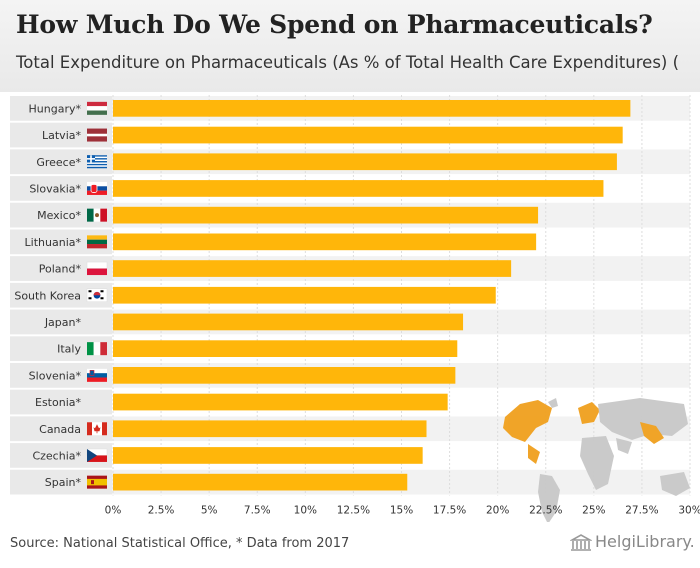 The height and width of the screenshot is (568, 700). I want to click on brand-name: HelgiLibrary., so click(645, 541).